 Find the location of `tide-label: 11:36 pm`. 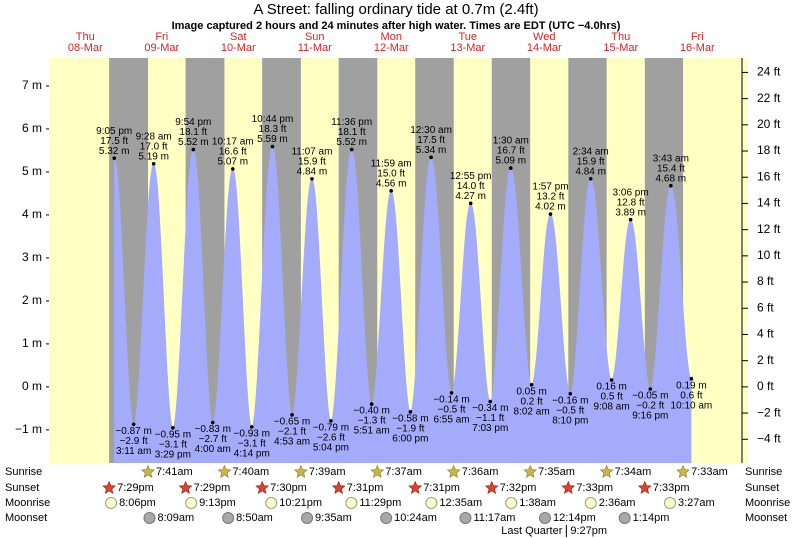

tide-label: 11:36 pm is located at coordinates (351, 122).